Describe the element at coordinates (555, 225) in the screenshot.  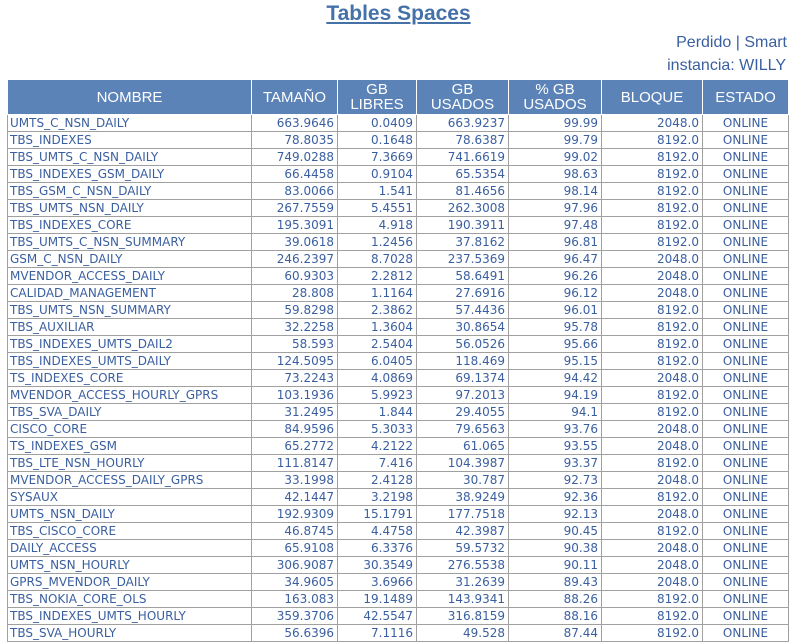
I see `cell-pct-gb-usados: 97.48` at that location.